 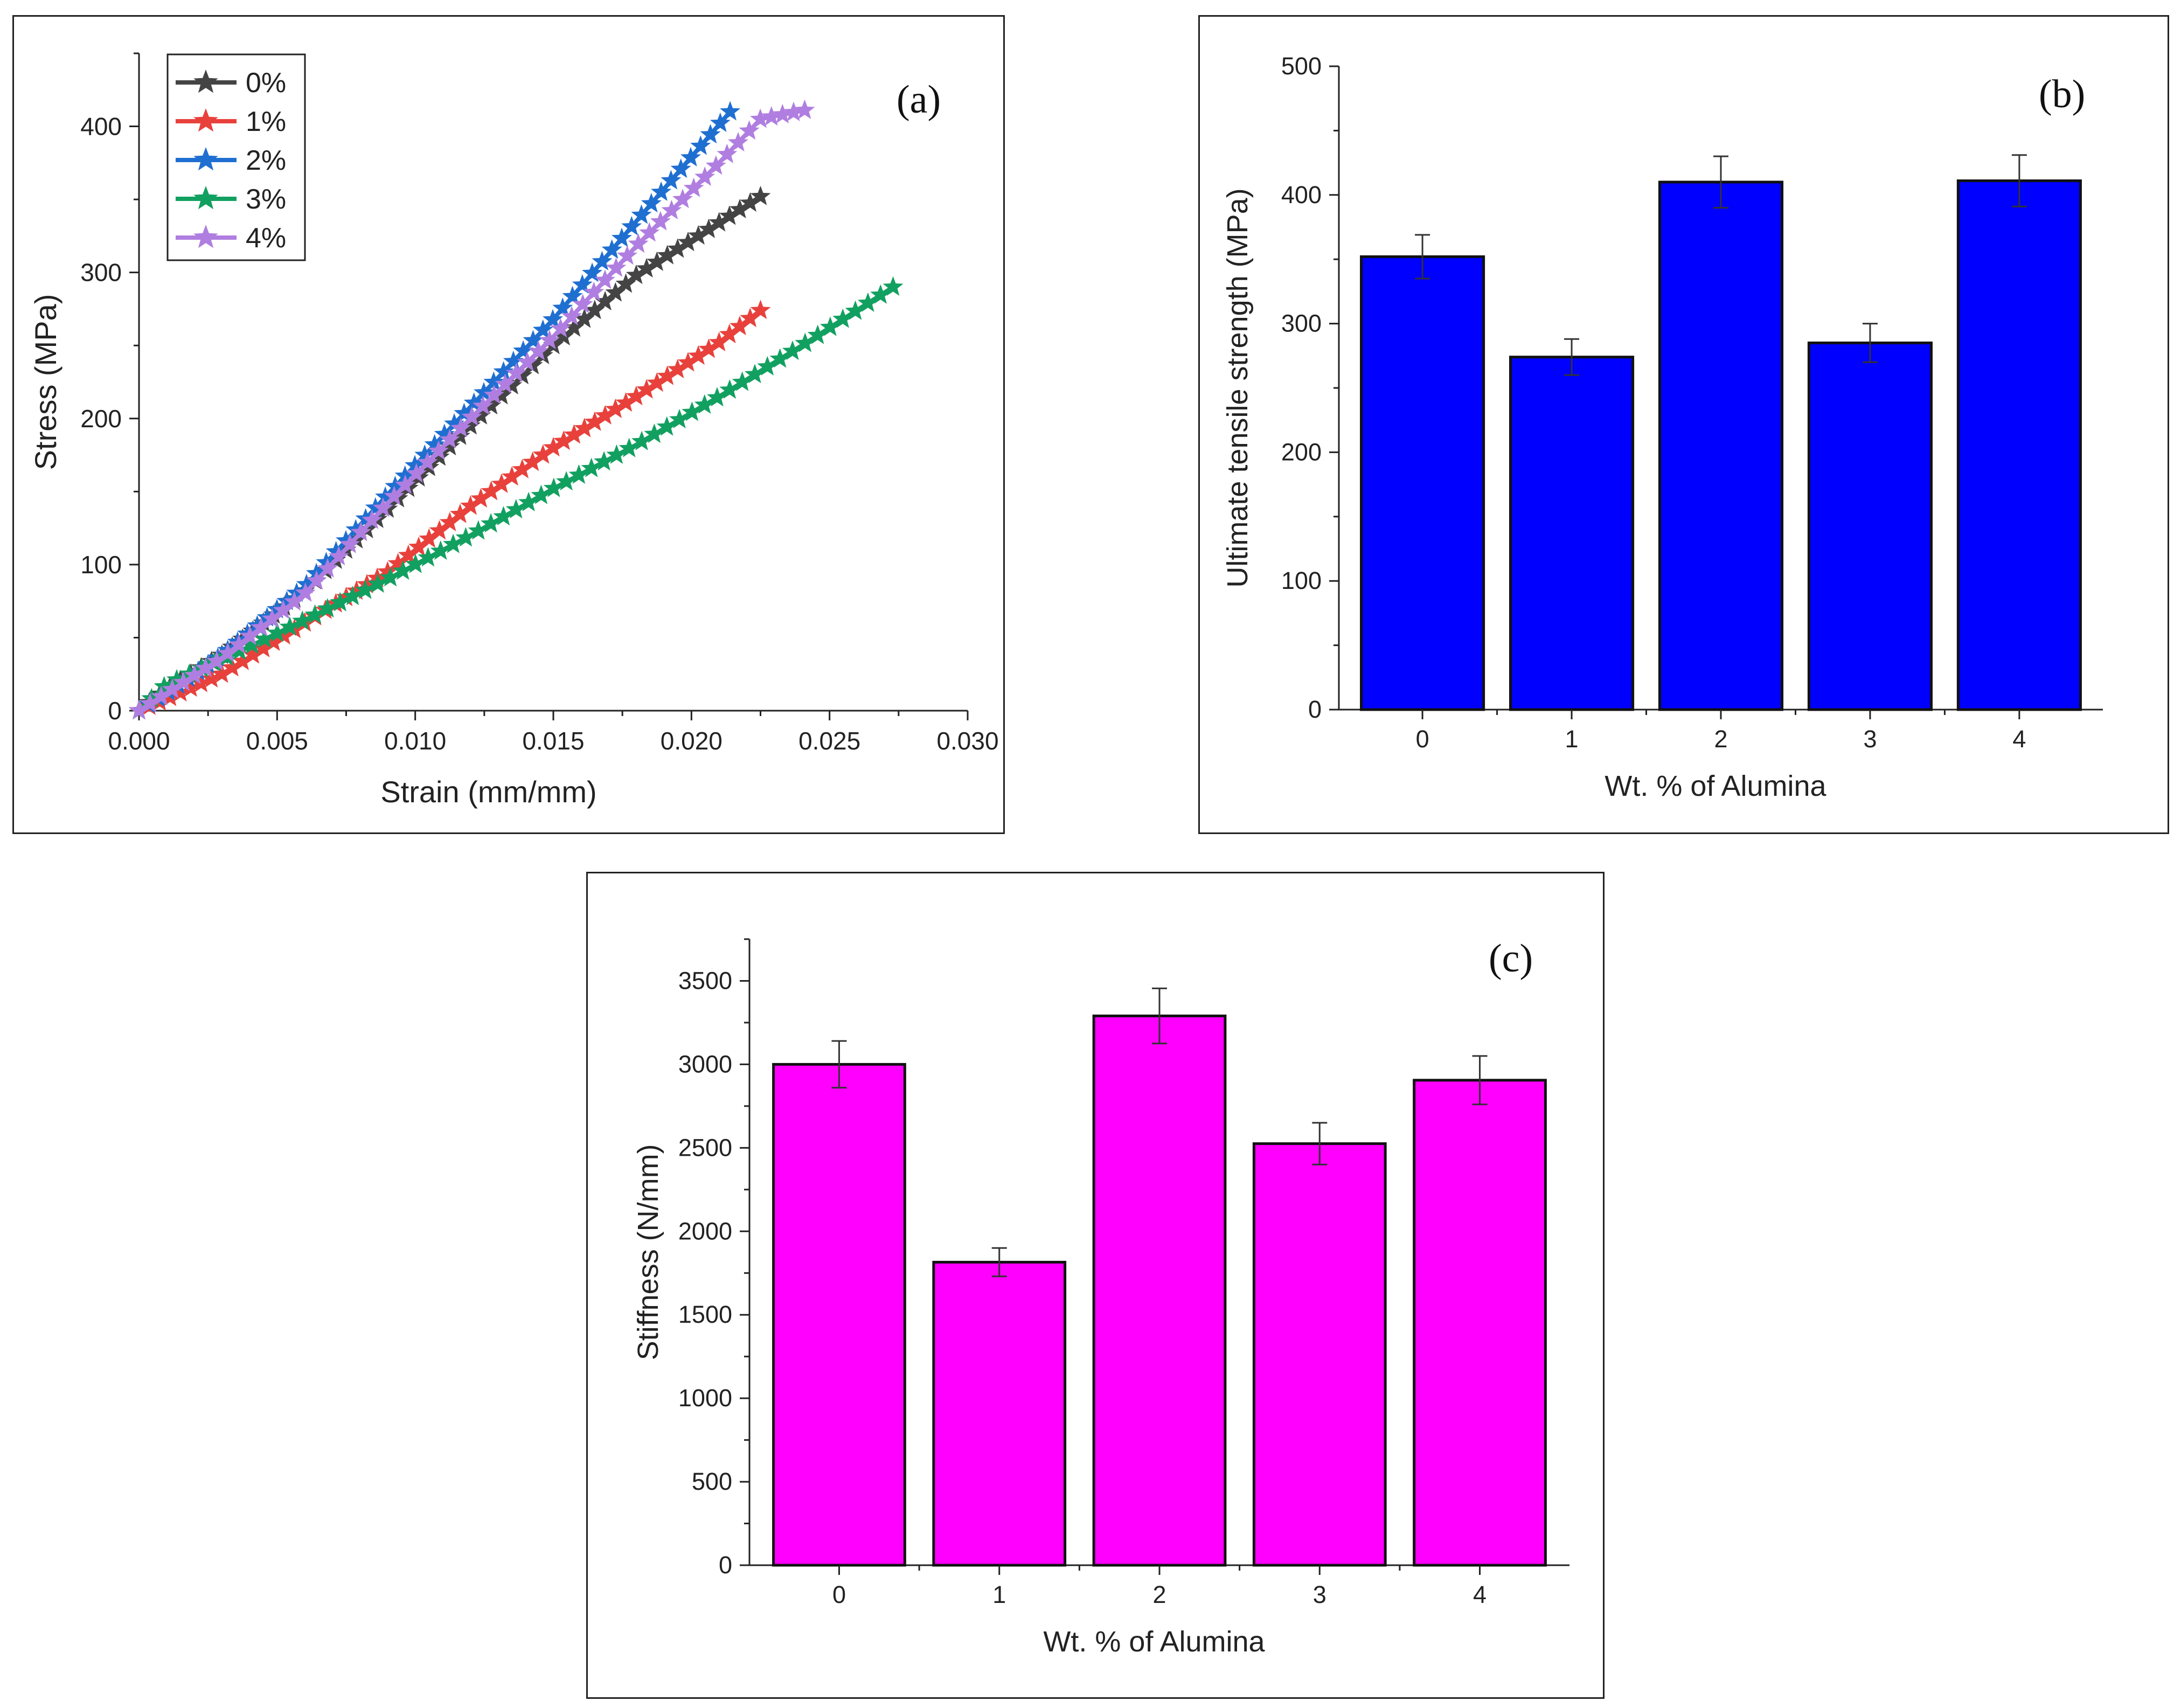 I want to click on y-axis-title: Stiffness (N/mm), so click(x=648, y=1252).